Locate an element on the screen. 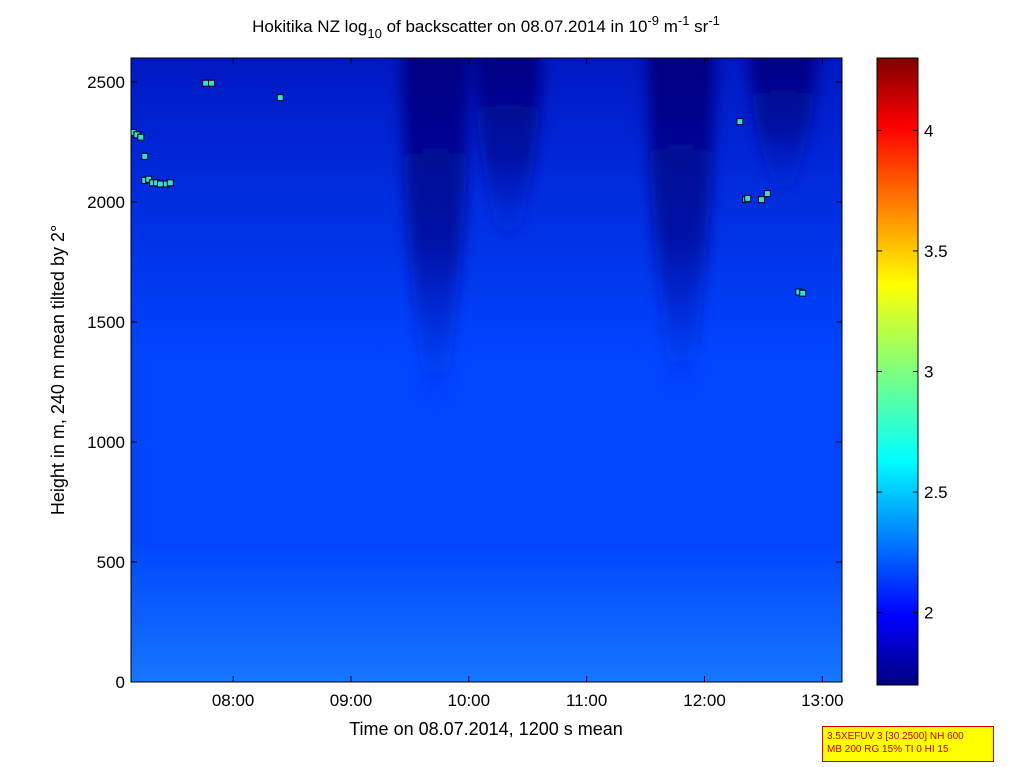 The height and width of the screenshot is (767, 1023). colorbar-tick-label: 3 is located at coordinates (928, 372).